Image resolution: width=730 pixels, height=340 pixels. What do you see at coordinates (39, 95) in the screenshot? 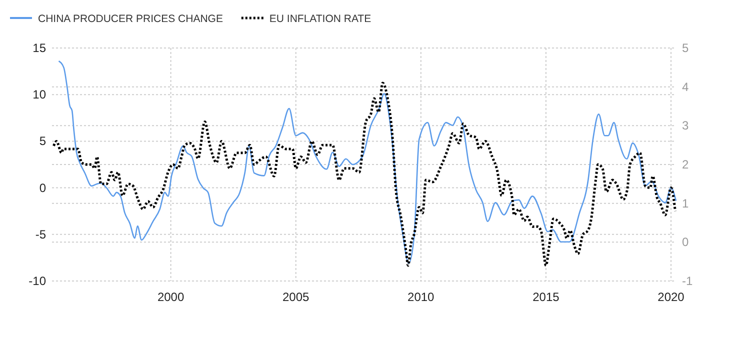
I see `y-tick-label: 10` at bounding box center [39, 95].